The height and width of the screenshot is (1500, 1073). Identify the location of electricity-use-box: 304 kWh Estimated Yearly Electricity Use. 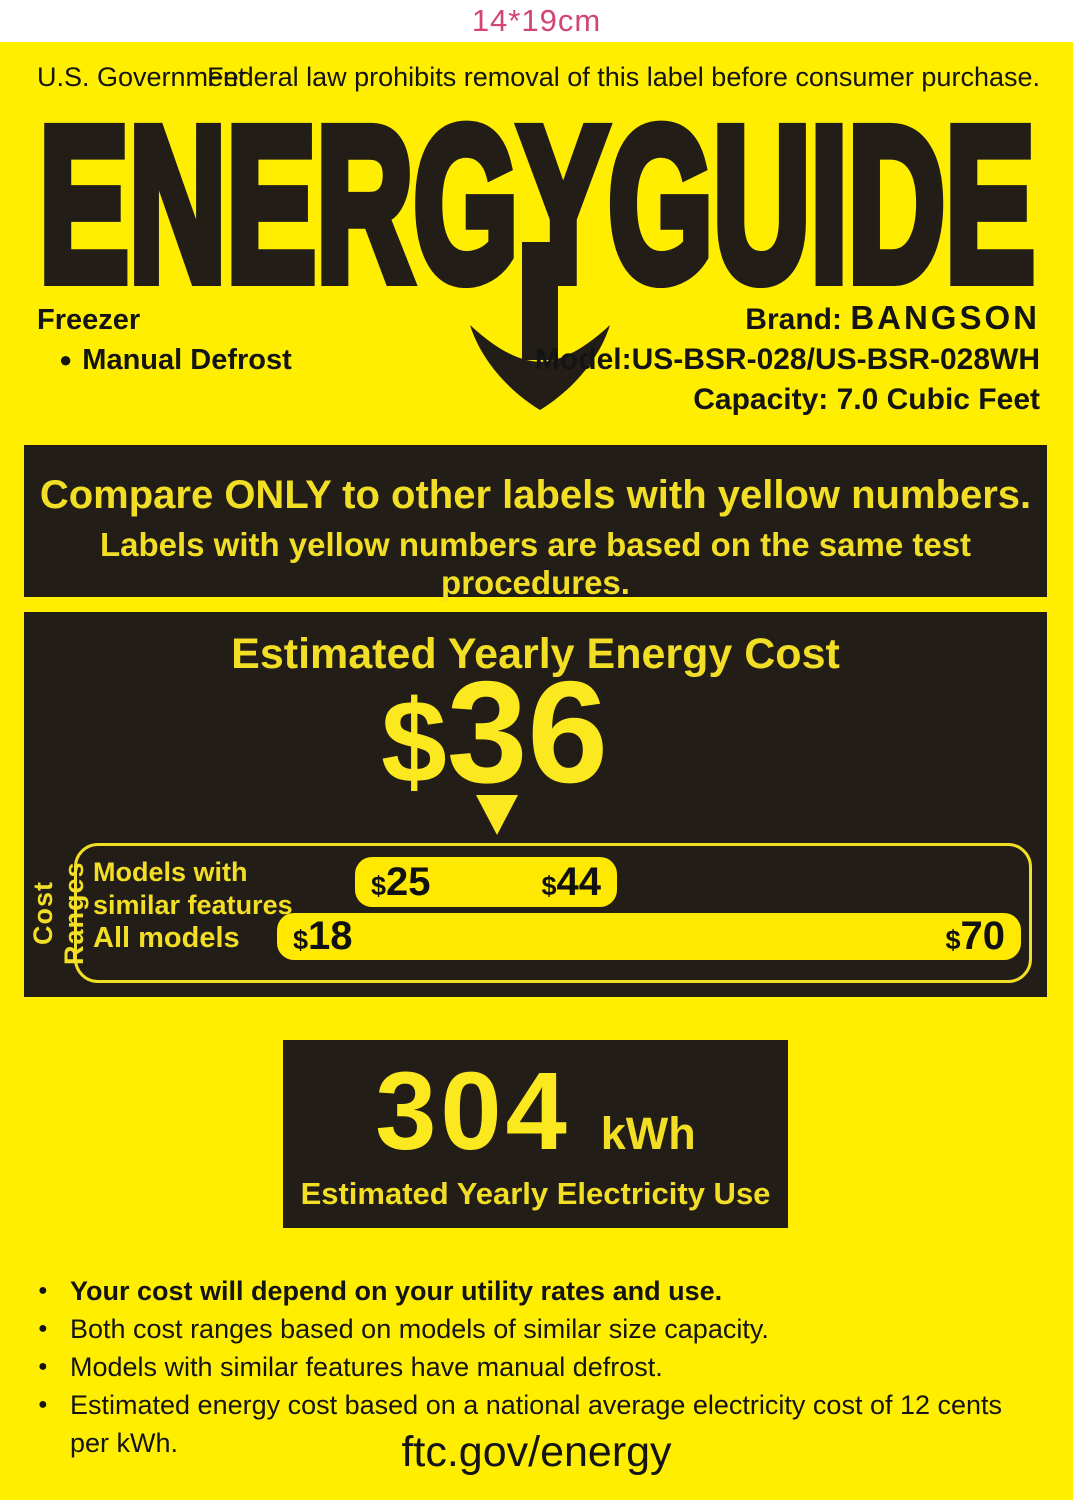
(535, 1134).